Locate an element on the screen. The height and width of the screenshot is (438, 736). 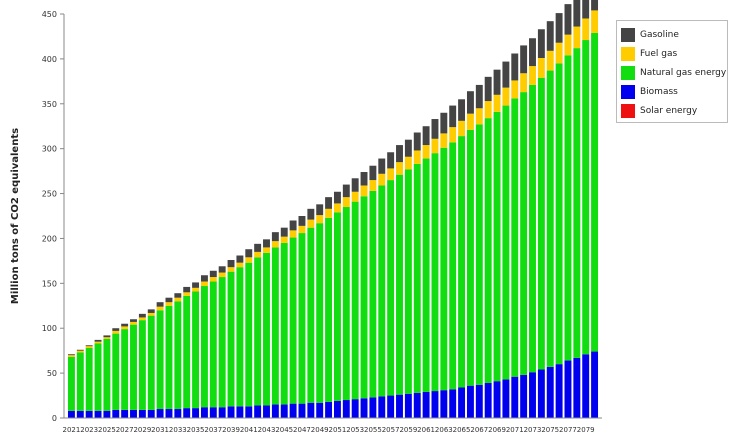
bar-segment-gasoline-2074 is located at coordinates (541, 43).